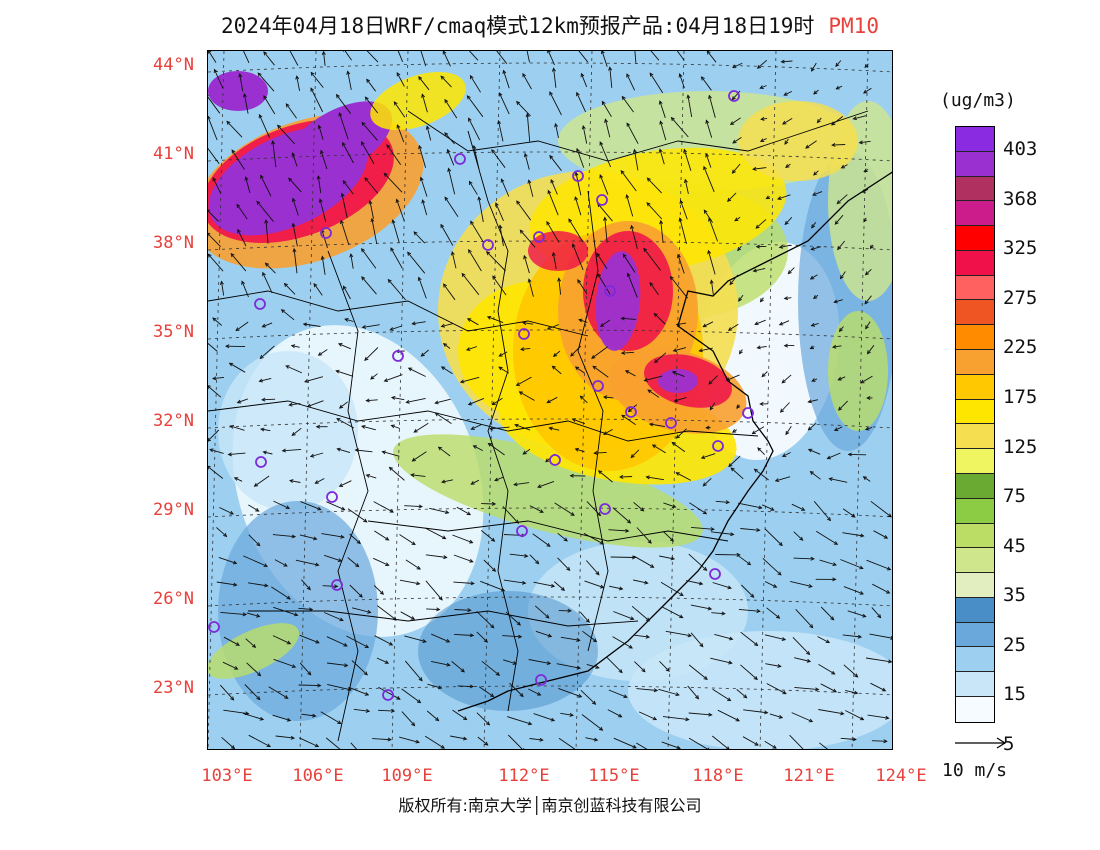 The image size is (1100, 850). I want to click on city-marker, so click(631, 412).